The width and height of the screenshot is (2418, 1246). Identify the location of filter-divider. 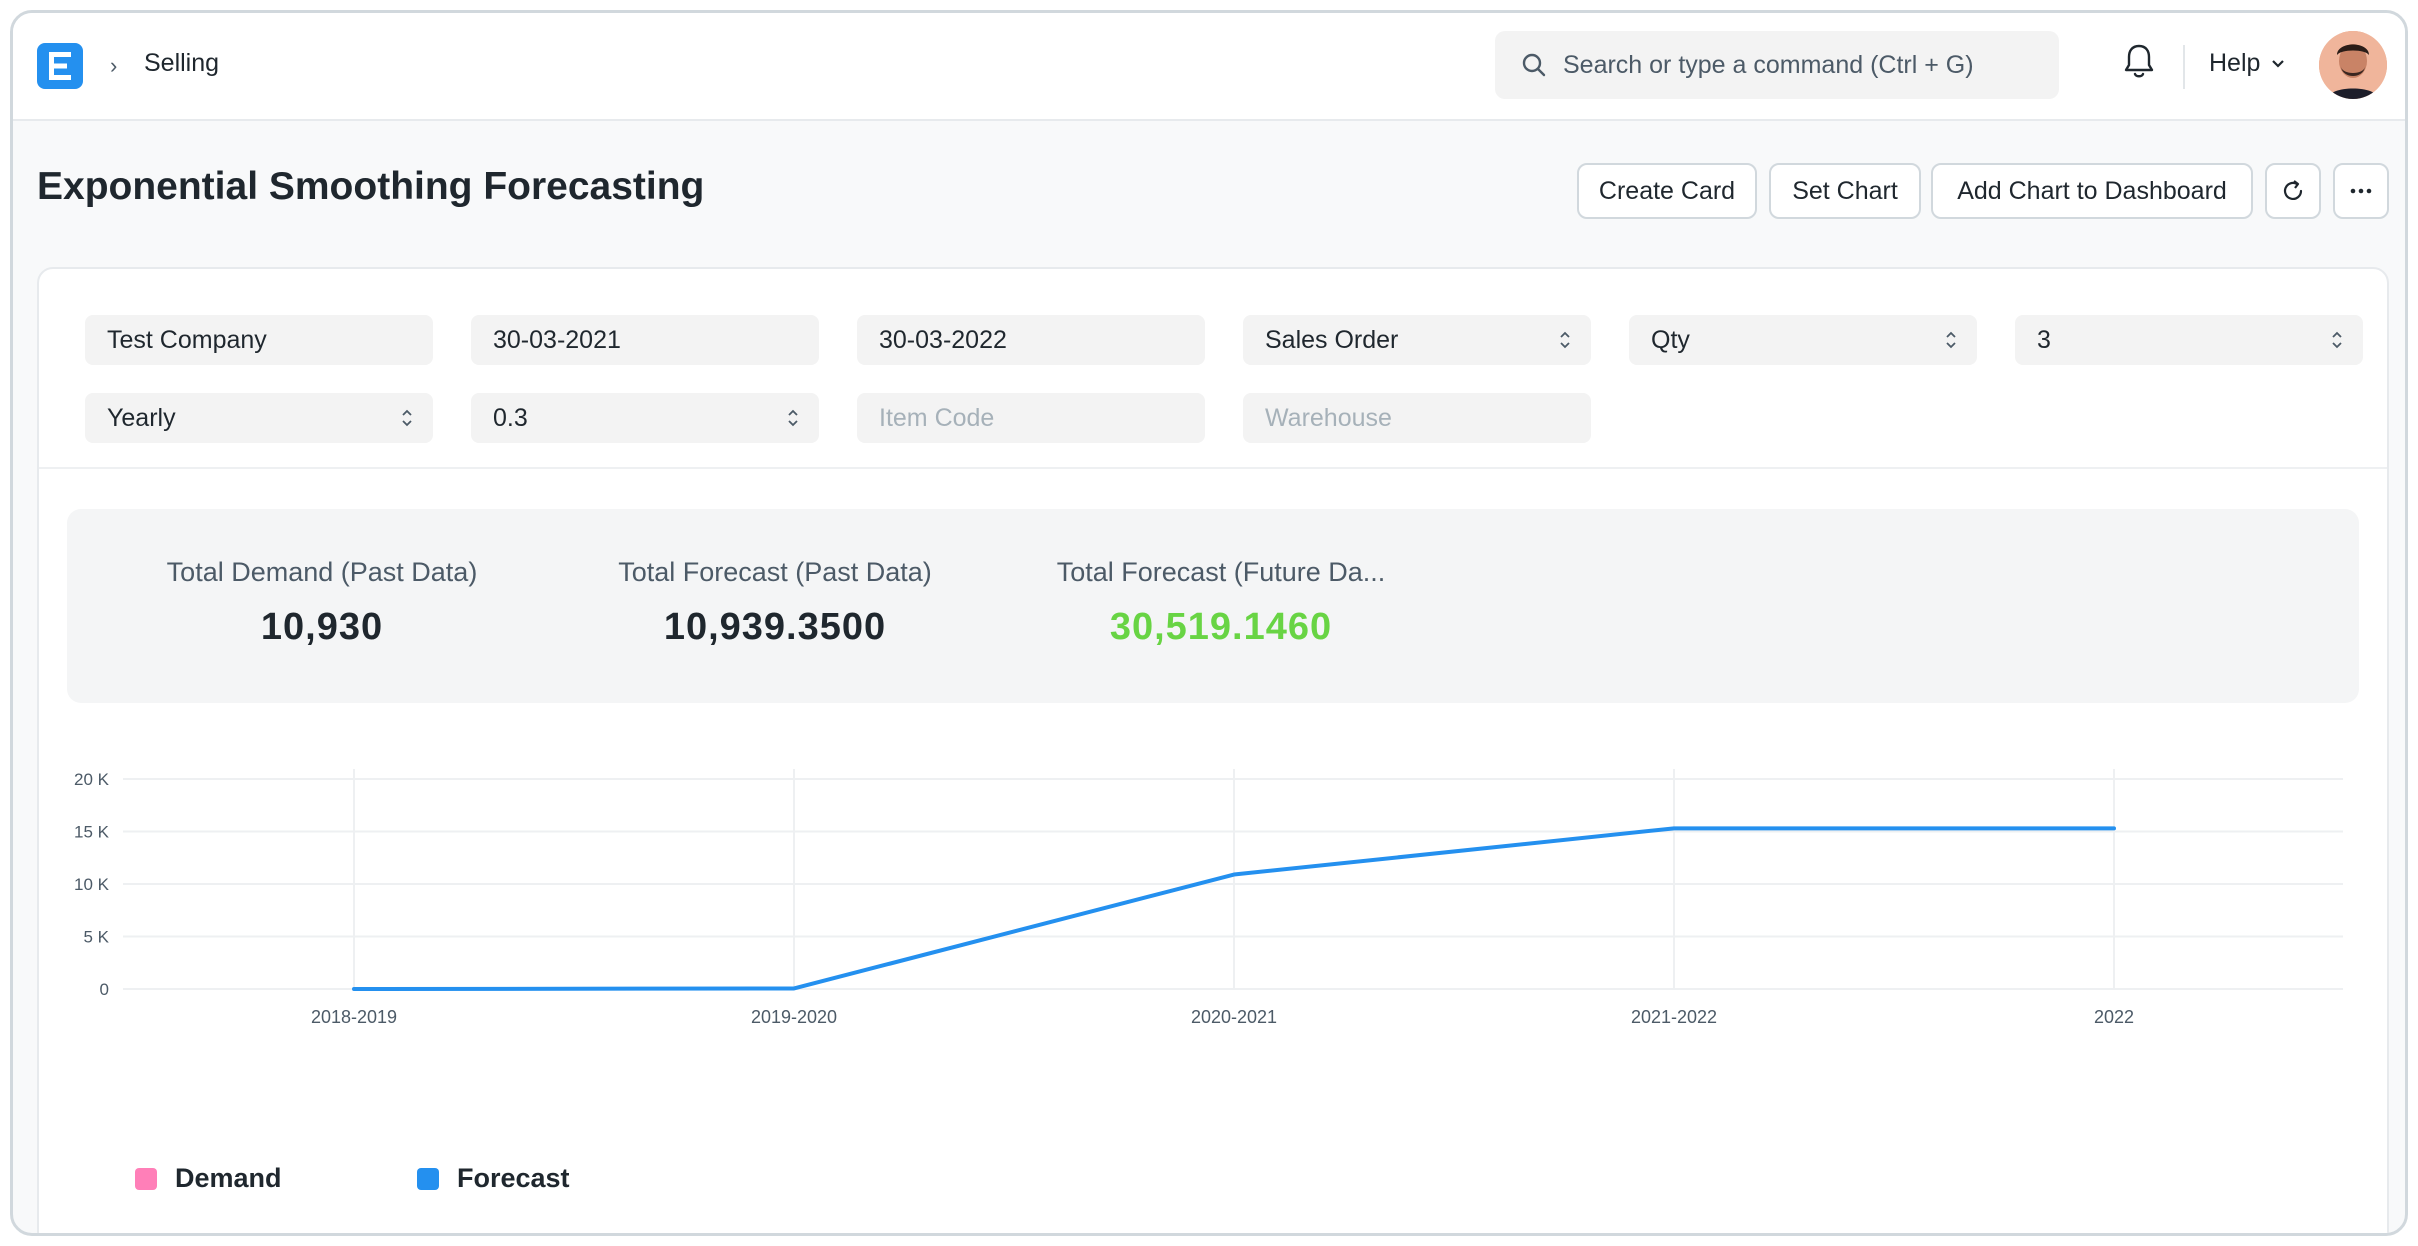
(1213, 468).